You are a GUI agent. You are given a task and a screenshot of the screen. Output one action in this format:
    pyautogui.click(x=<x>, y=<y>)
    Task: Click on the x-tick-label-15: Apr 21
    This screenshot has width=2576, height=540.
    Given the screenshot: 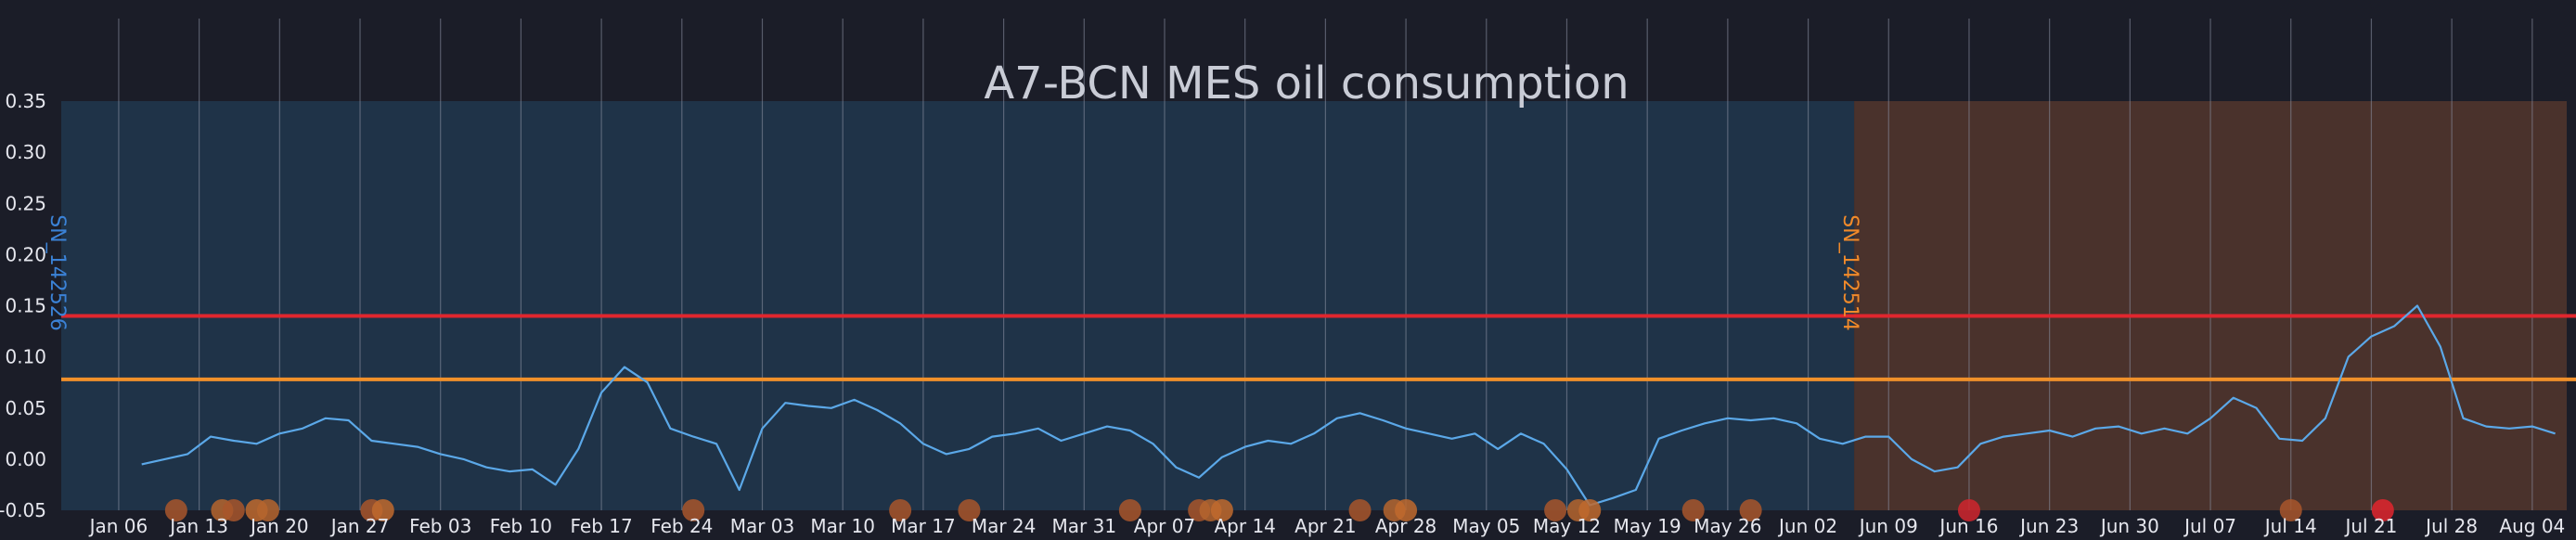 What is the action you would take?
    pyautogui.click(x=1325, y=526)
    